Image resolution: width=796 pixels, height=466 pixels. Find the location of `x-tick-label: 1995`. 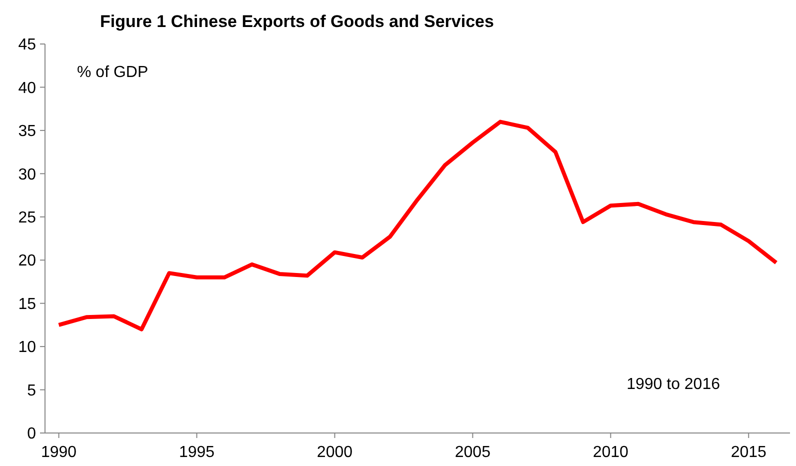

x-tick-label: 1995 is located at coordinates (196, 452).